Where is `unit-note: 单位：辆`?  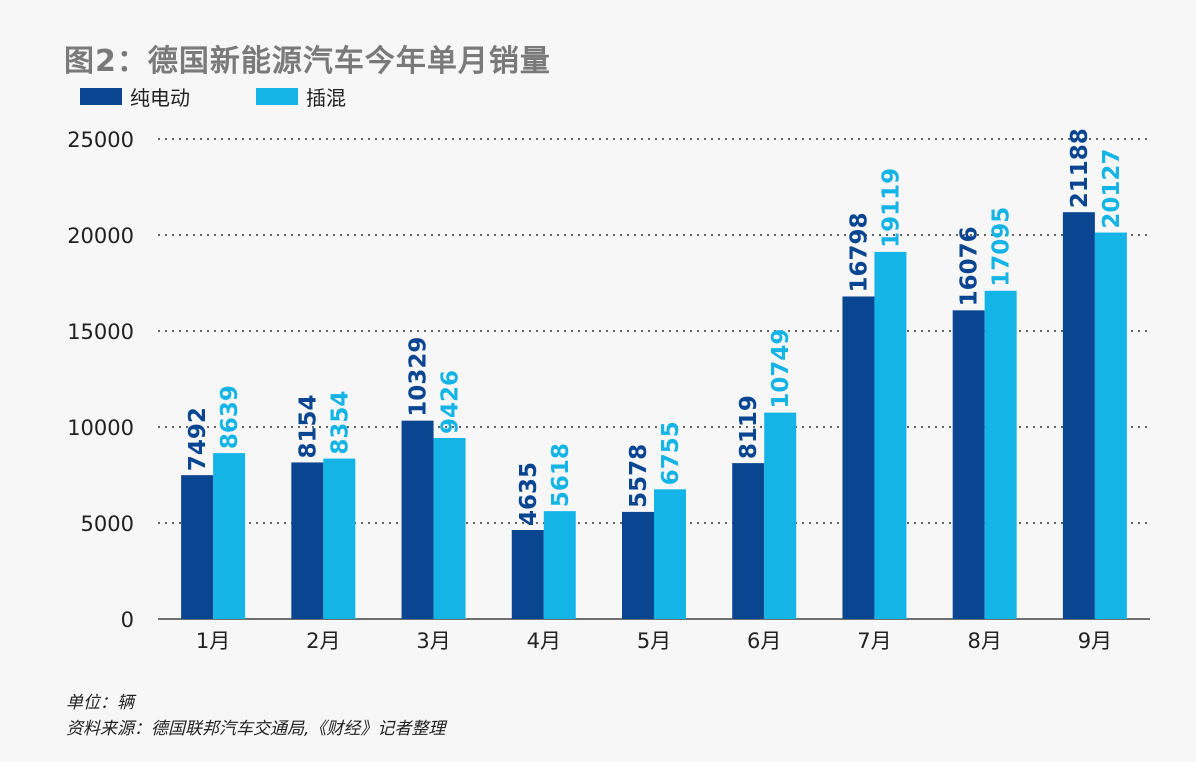
unit-note: 单位：辆 is located at coordinates (100, 703).